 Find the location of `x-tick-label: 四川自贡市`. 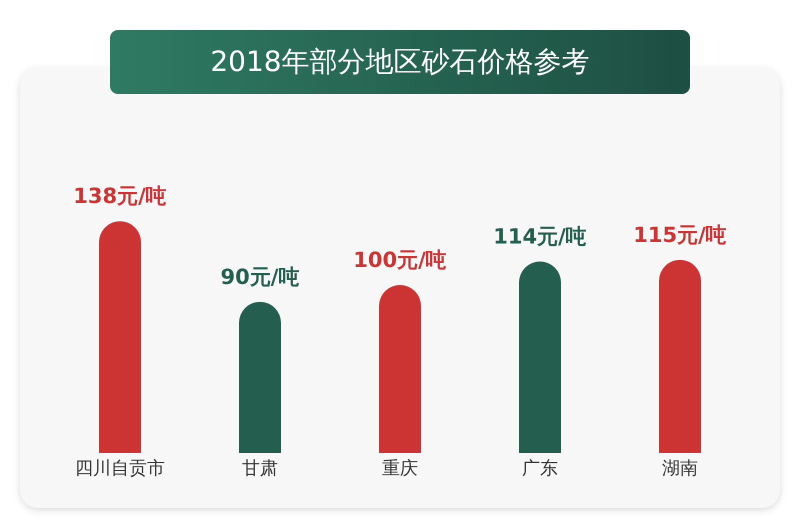

x-tick-label: 四川自贡市 is located at coordinates (120, 468).